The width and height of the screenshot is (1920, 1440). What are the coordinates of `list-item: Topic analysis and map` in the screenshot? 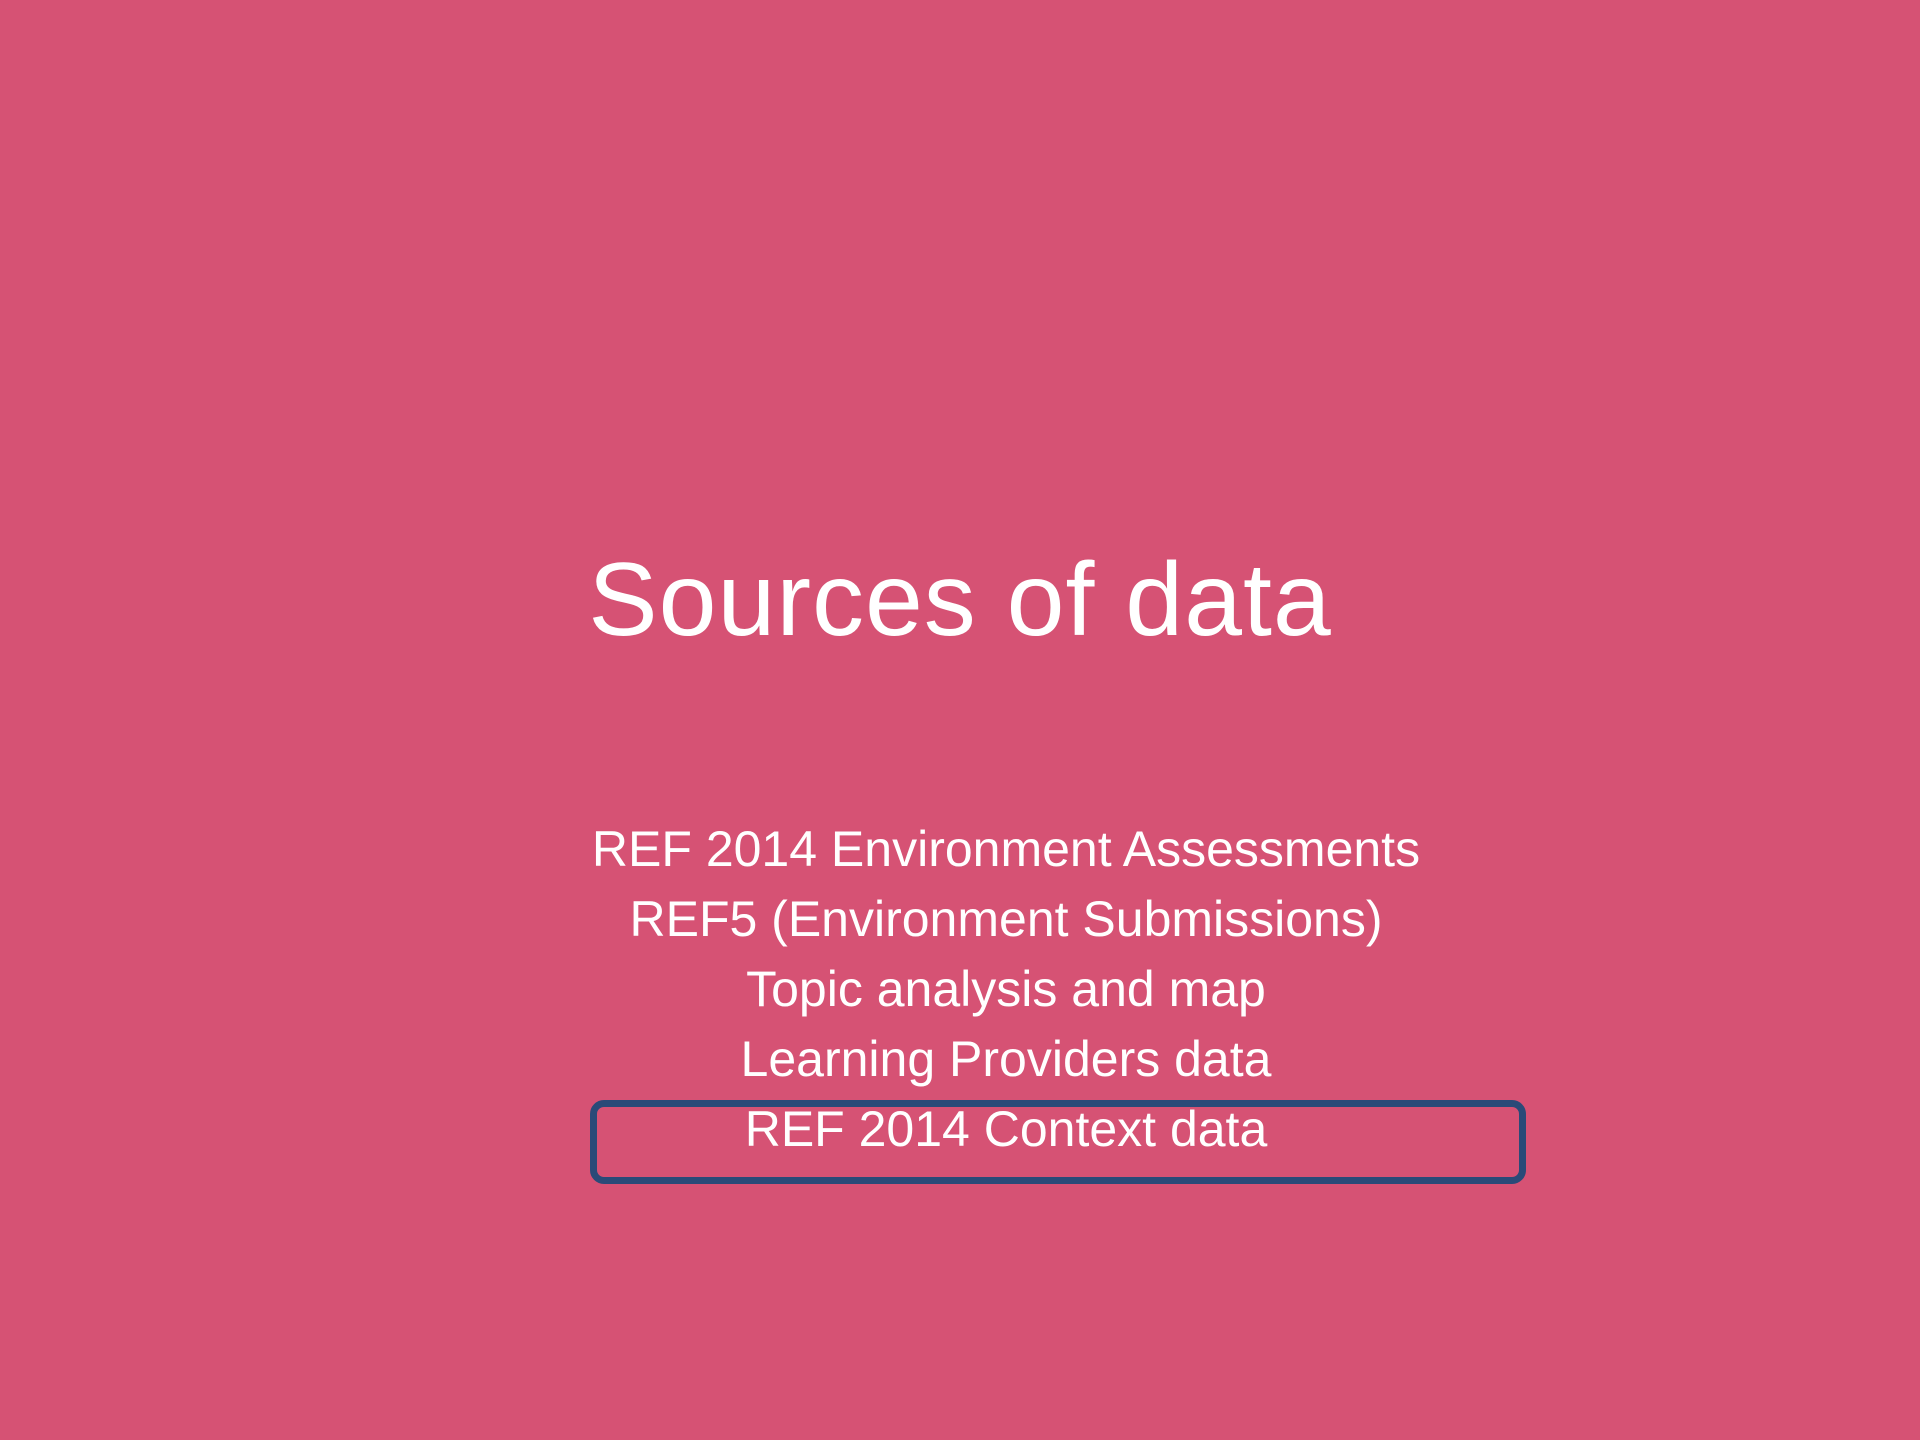 It's located at (1006, 989).